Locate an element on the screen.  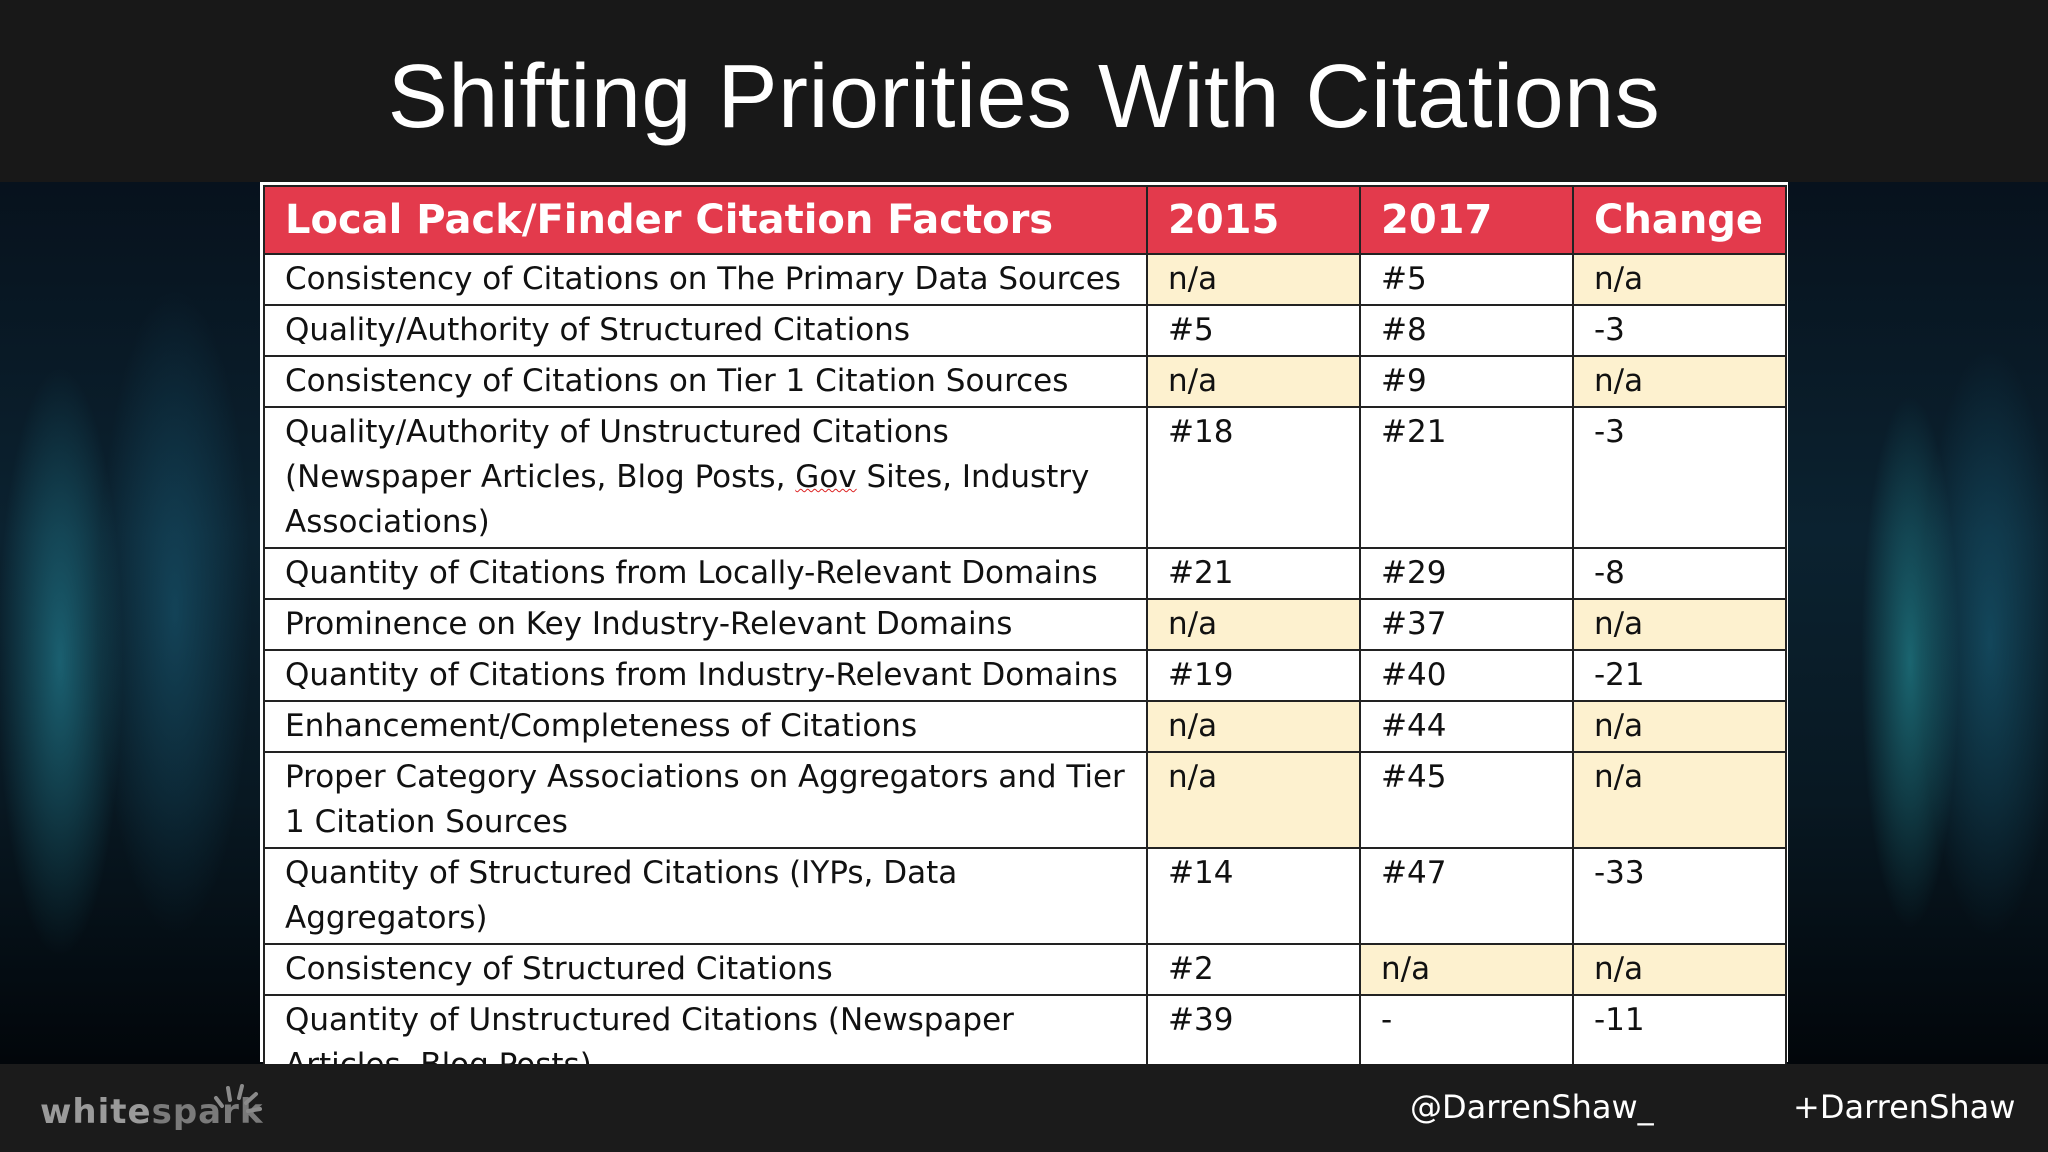
factor-cell: Enhancement/Completeness of Citations is located at coordinates (705, 726).